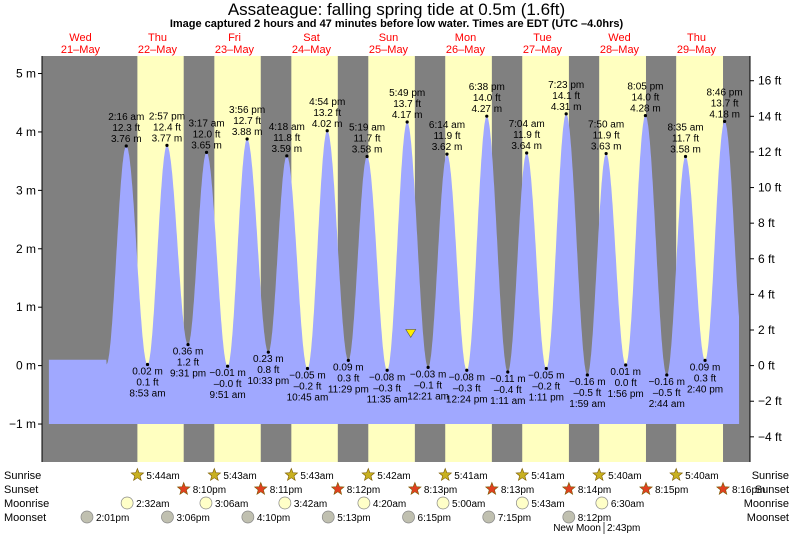 The width and height of the screenshot is (793, 538). What do you see at coordinates (685, 127) in the screenshot?
I see `high-tide-time-label: 8:35 am` at bounding box center [685, 127].